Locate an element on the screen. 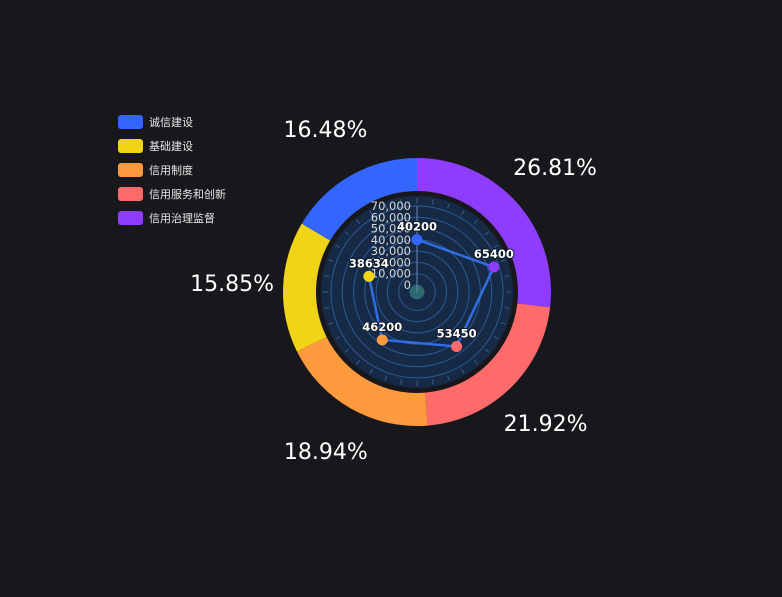 This screenshot has width=782, height=597. radial-tick-label: 70,000 is located at coordinates (391, 206).